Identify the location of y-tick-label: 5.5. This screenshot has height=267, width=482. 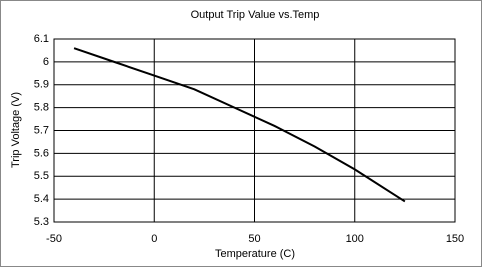
(41, 176).